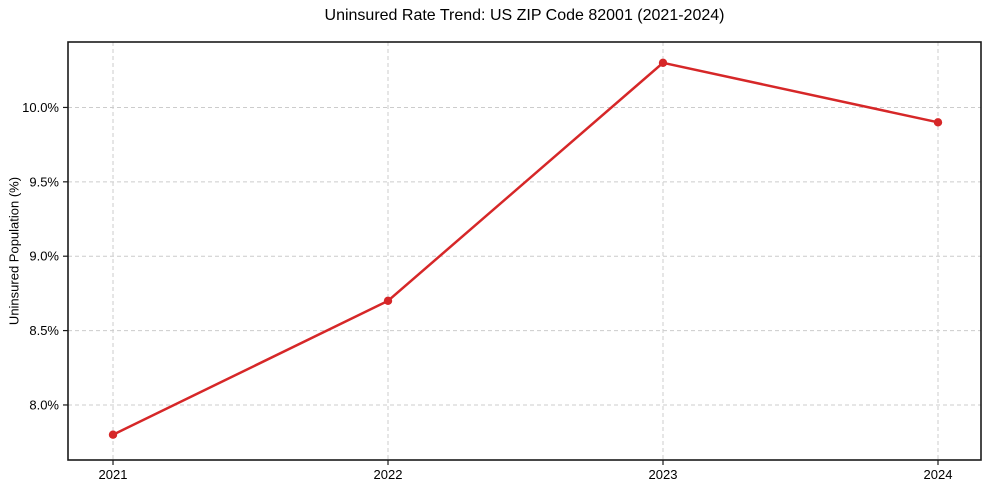 The width and height of the screenshot is (989, 490). I want to click on x-tick-label: 2022, so click(388, 474).